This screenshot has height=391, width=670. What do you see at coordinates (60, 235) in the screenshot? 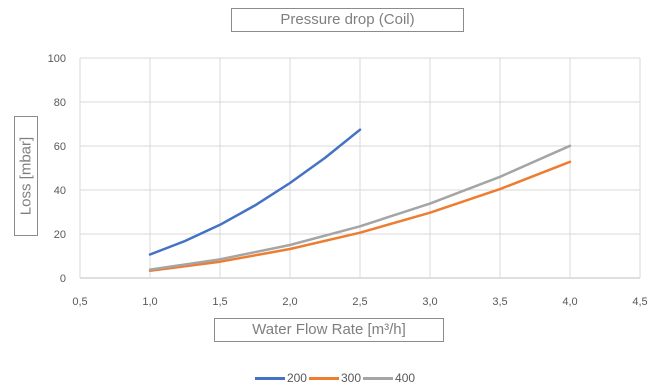
I see `y-tick-label: 20` at bounding box center [60, 235].